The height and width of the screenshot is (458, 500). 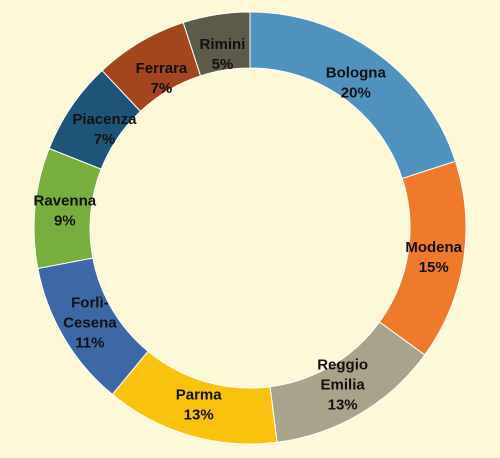 I want to click on slice-label-parma: Parma 13%, so click(x=199, y=405).